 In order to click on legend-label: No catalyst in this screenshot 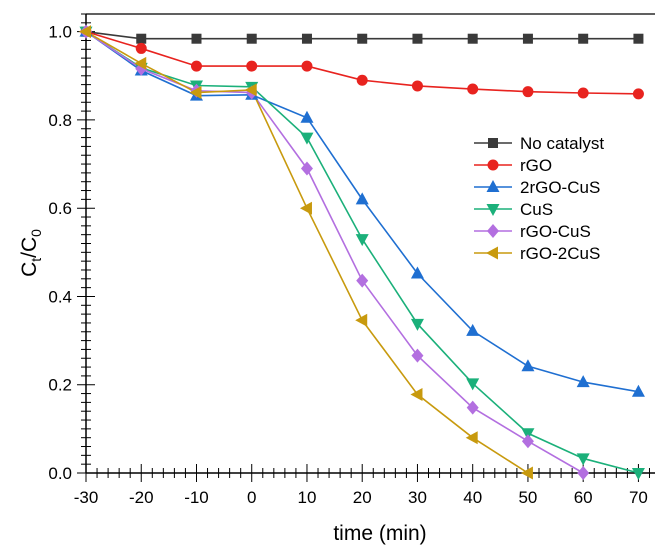, I will do `click(562, 143)`.